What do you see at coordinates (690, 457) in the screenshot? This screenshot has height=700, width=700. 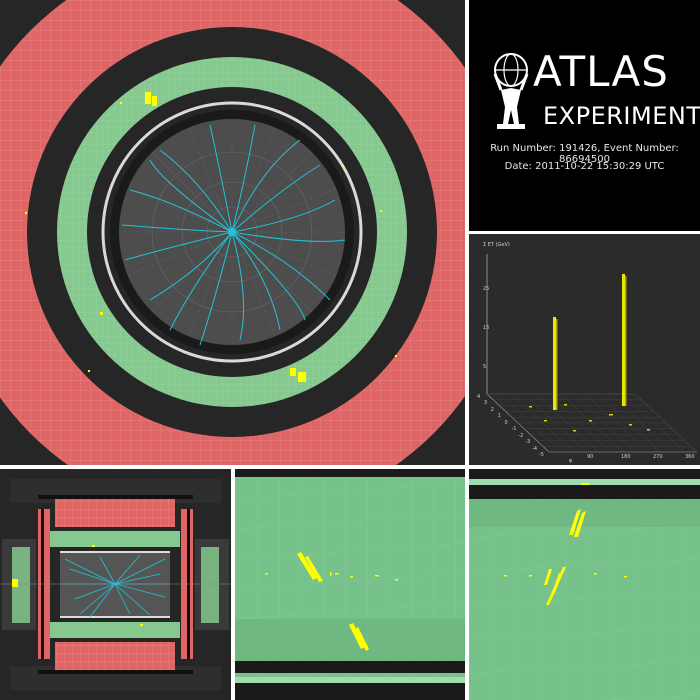 I see `lego-x-tick: 360` at bounding box center [690, 457].